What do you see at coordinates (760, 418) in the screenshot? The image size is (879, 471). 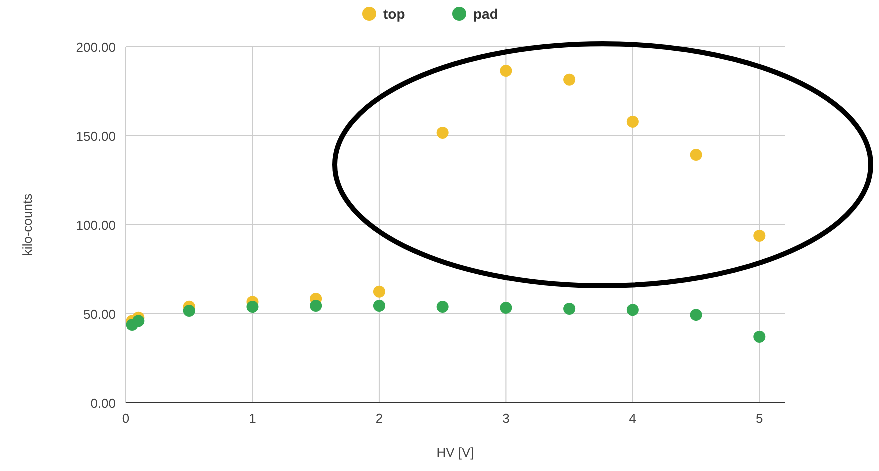 I see `x-tick-label: 5` at bounding box center [760, 418].